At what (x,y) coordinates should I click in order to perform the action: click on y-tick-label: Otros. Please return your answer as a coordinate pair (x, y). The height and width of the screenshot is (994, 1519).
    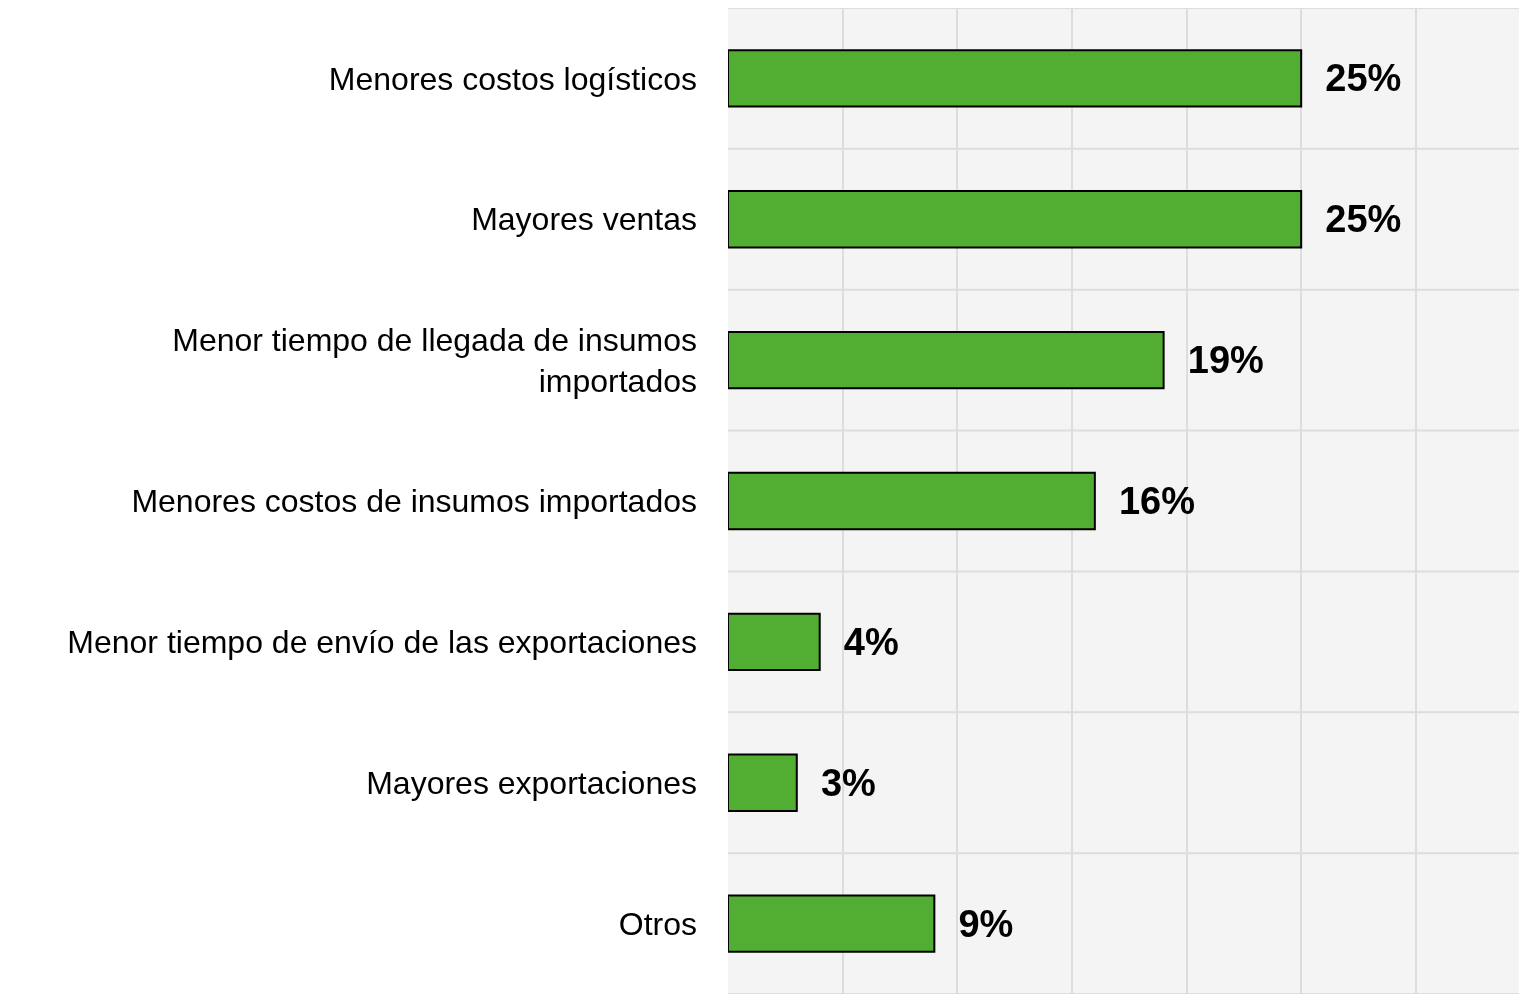
    Looking at the image, I should click on (657, 923).